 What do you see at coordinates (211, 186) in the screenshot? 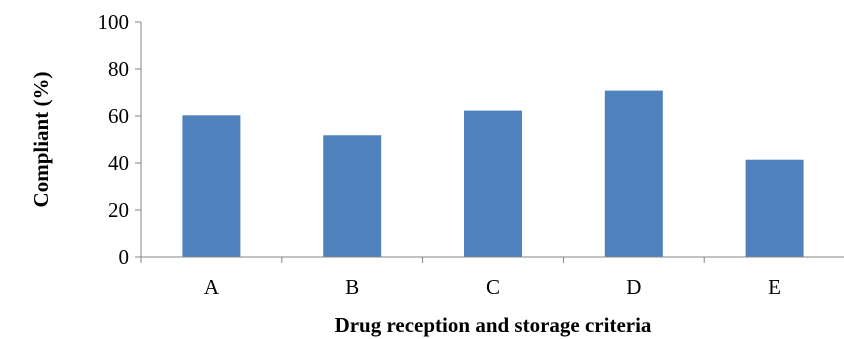
I see `bar-a` at bounding box center [211, 186].